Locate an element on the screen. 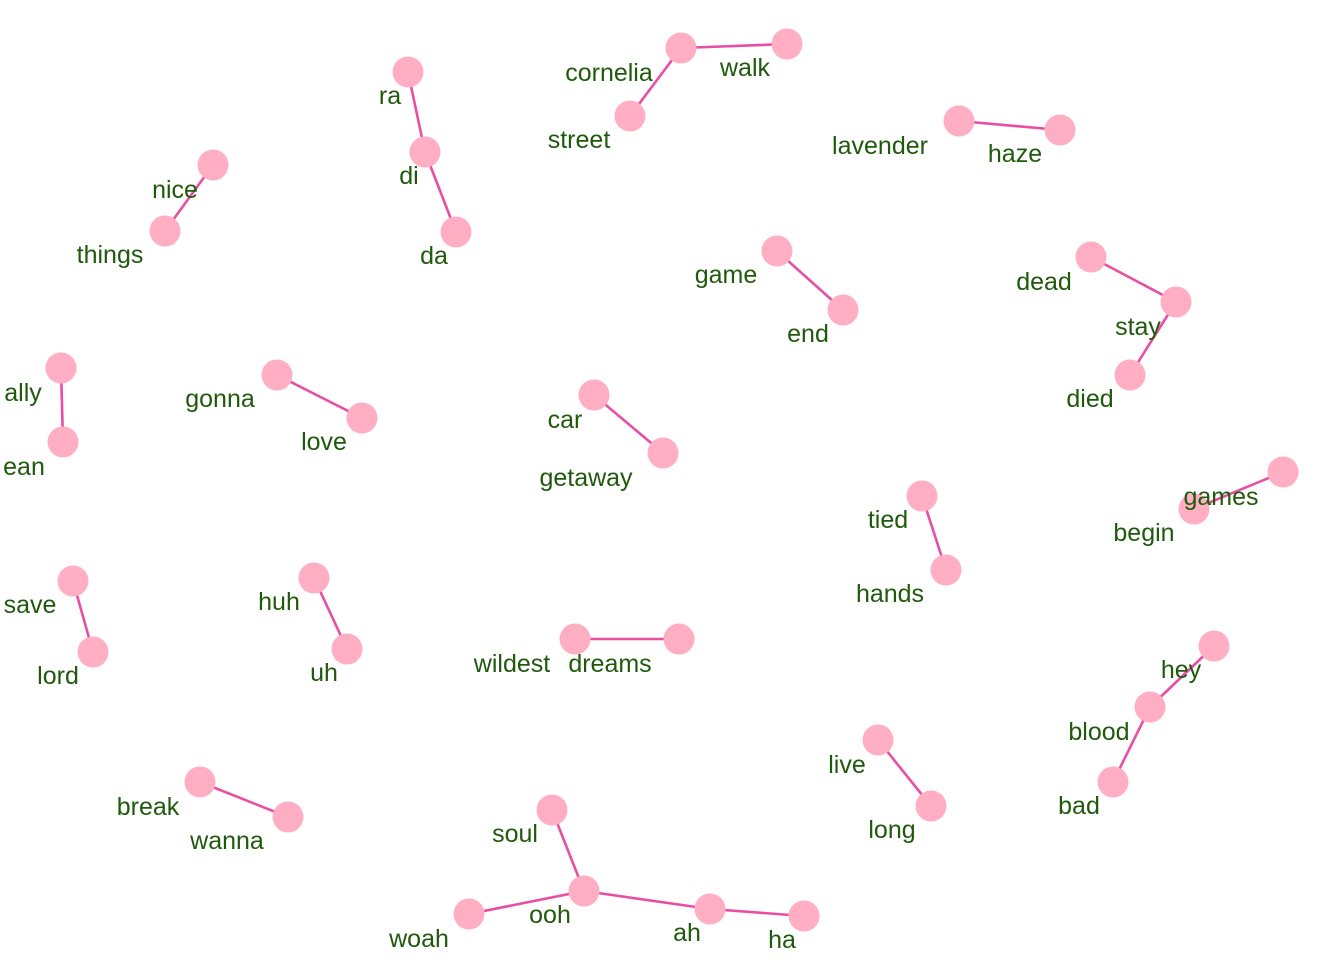  node-label-di: di is located at coordinates (408, 176).